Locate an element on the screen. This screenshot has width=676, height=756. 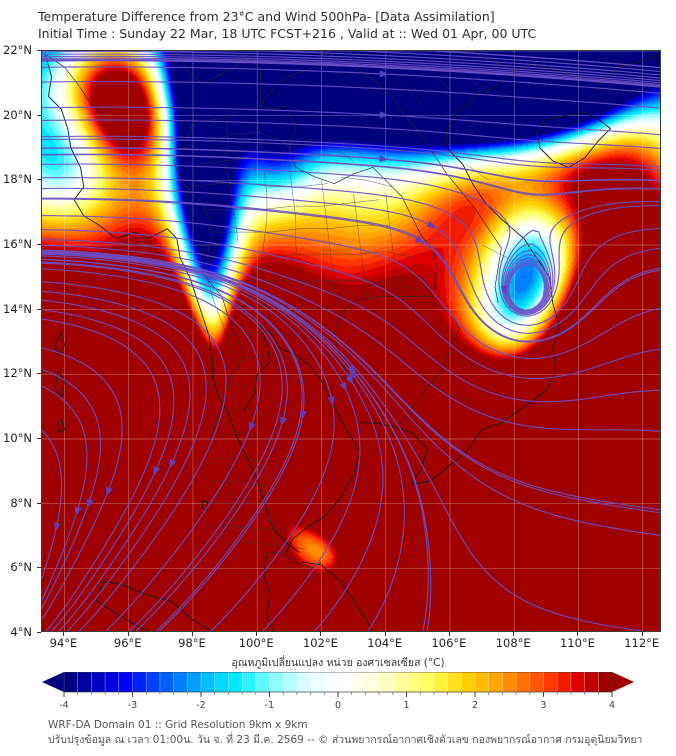
longitude-tick-label: 104°E is located at coordinates (385, 643).